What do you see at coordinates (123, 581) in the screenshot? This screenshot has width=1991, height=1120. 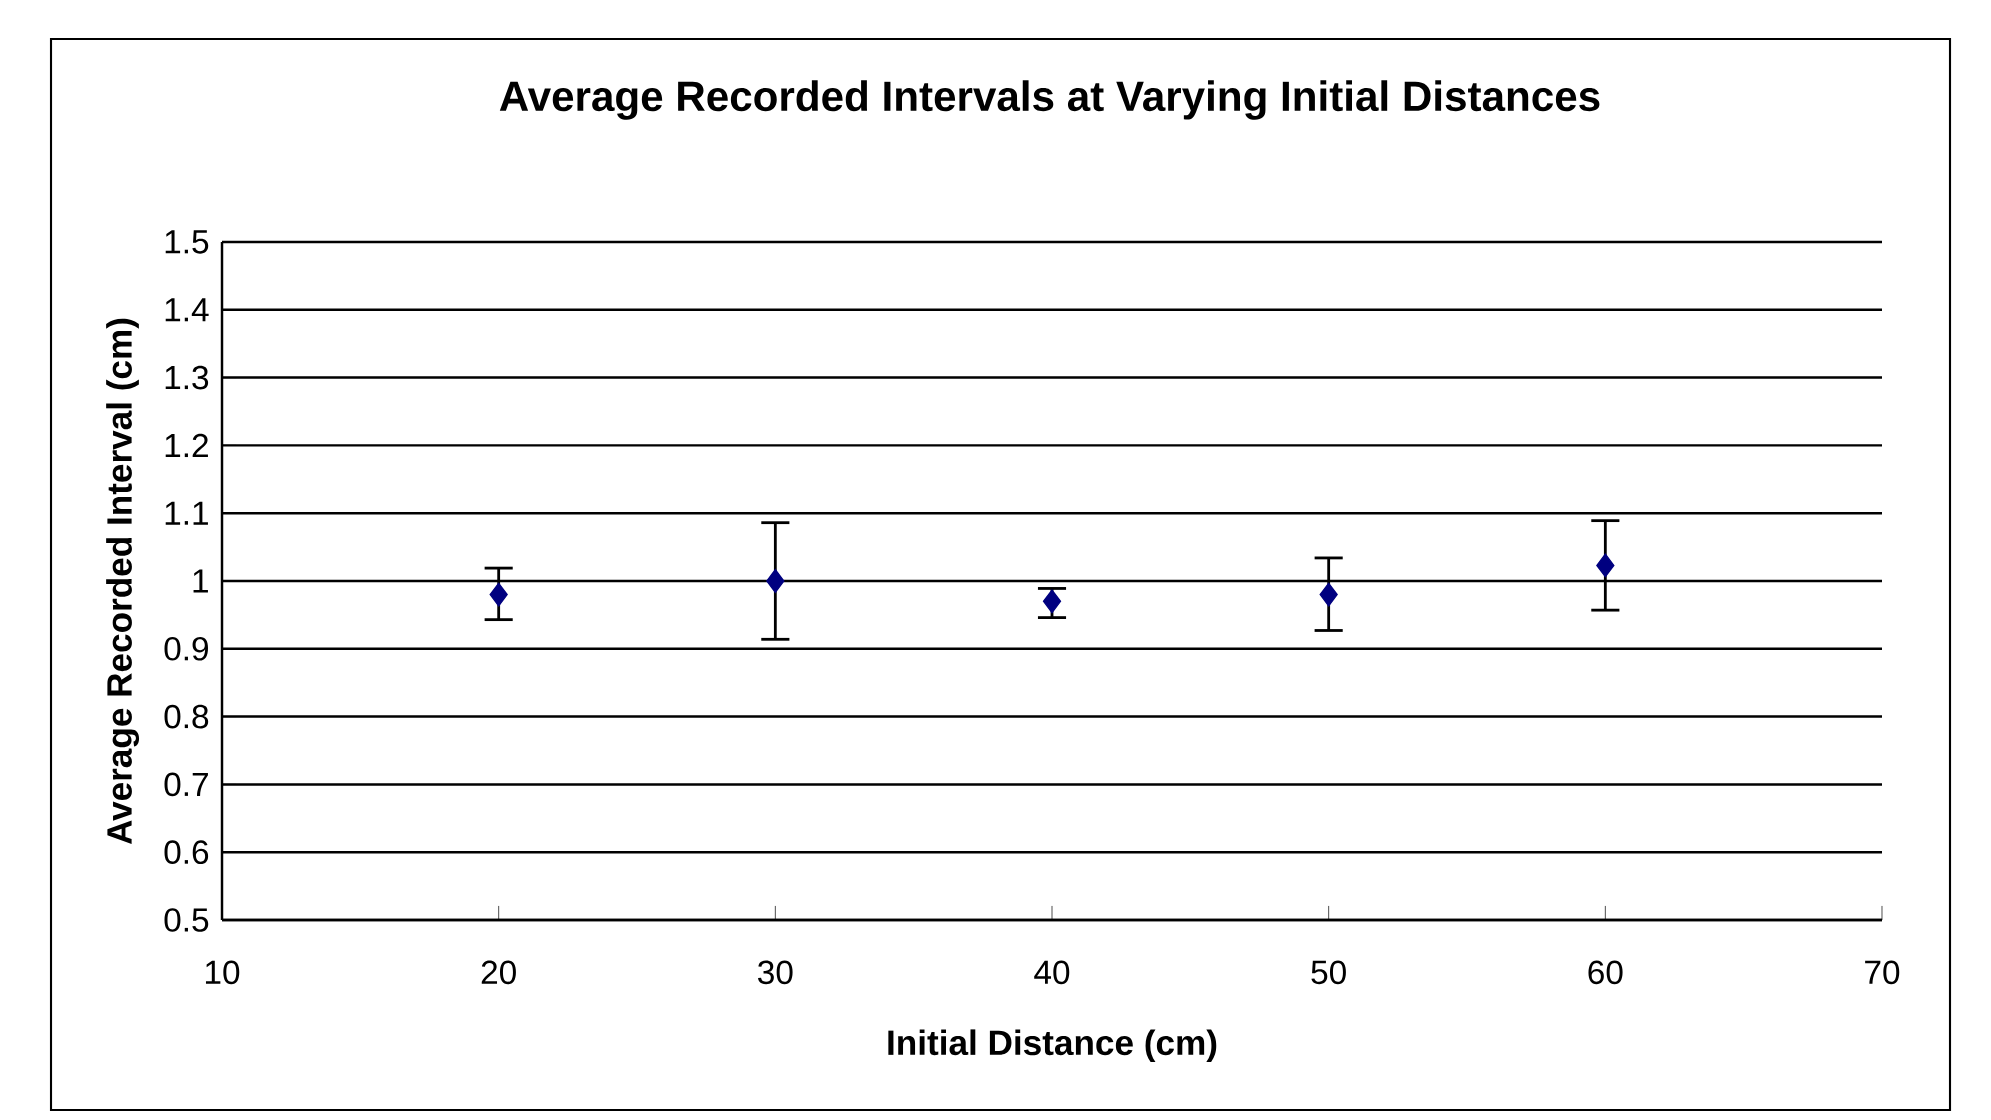 I see `y-axis-title: Average Recorded Interval (cm)` at bounding box center [123, 581].